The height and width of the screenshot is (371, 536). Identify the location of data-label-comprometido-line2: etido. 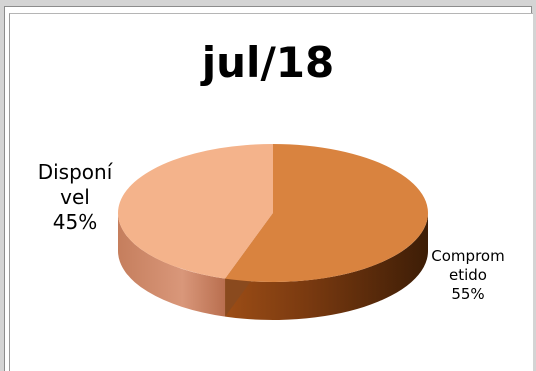
(468, 274).